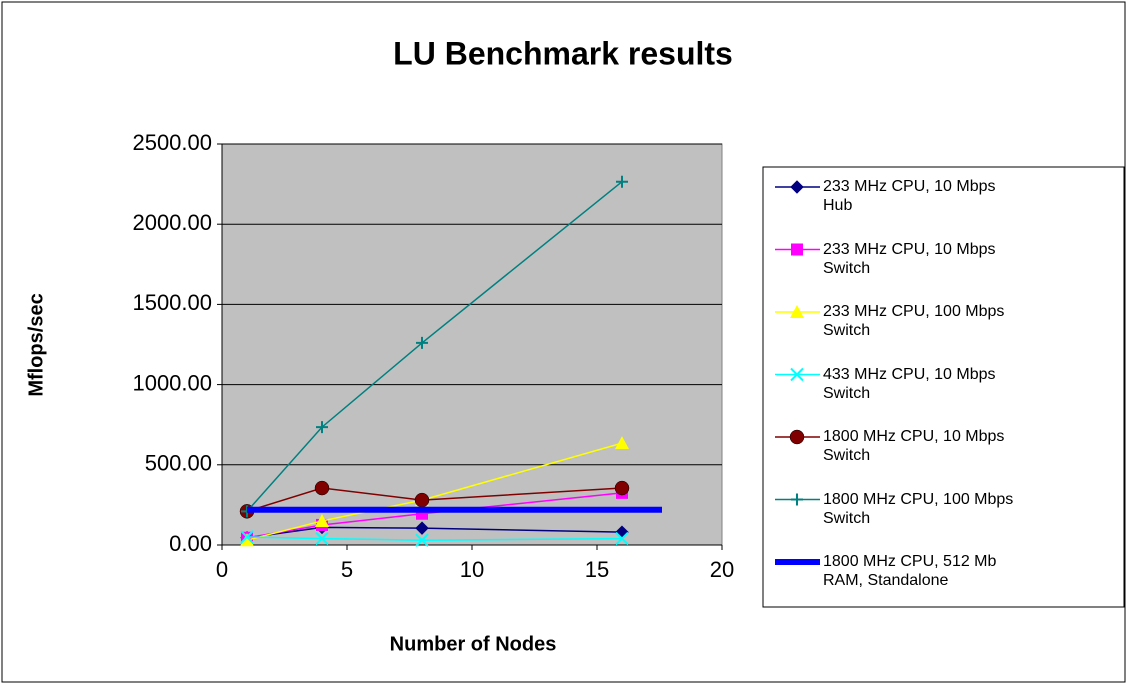  I want to click on x-tick-label: 10, so click(472, 569).